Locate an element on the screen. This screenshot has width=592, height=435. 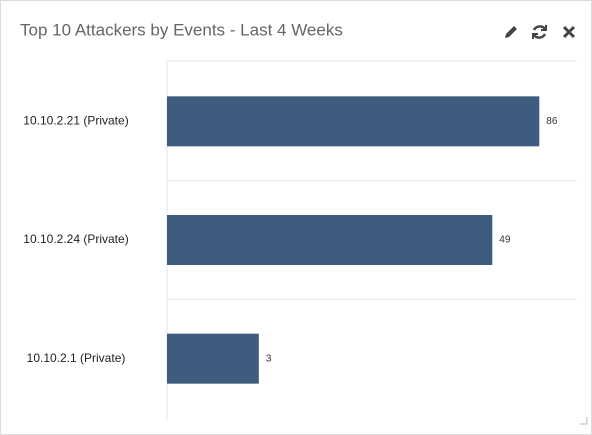
close-icon is located at coordinates (569, 32).